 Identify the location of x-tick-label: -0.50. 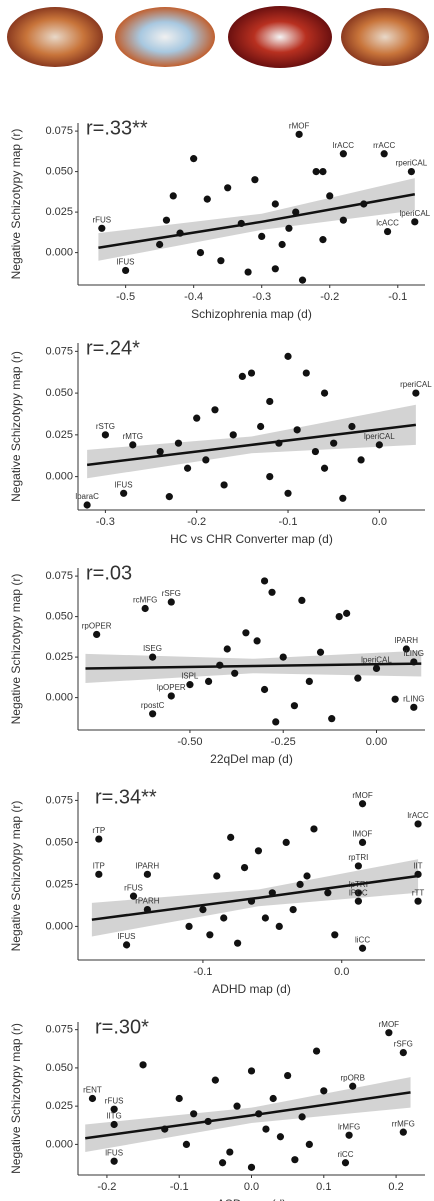
(189, 742).